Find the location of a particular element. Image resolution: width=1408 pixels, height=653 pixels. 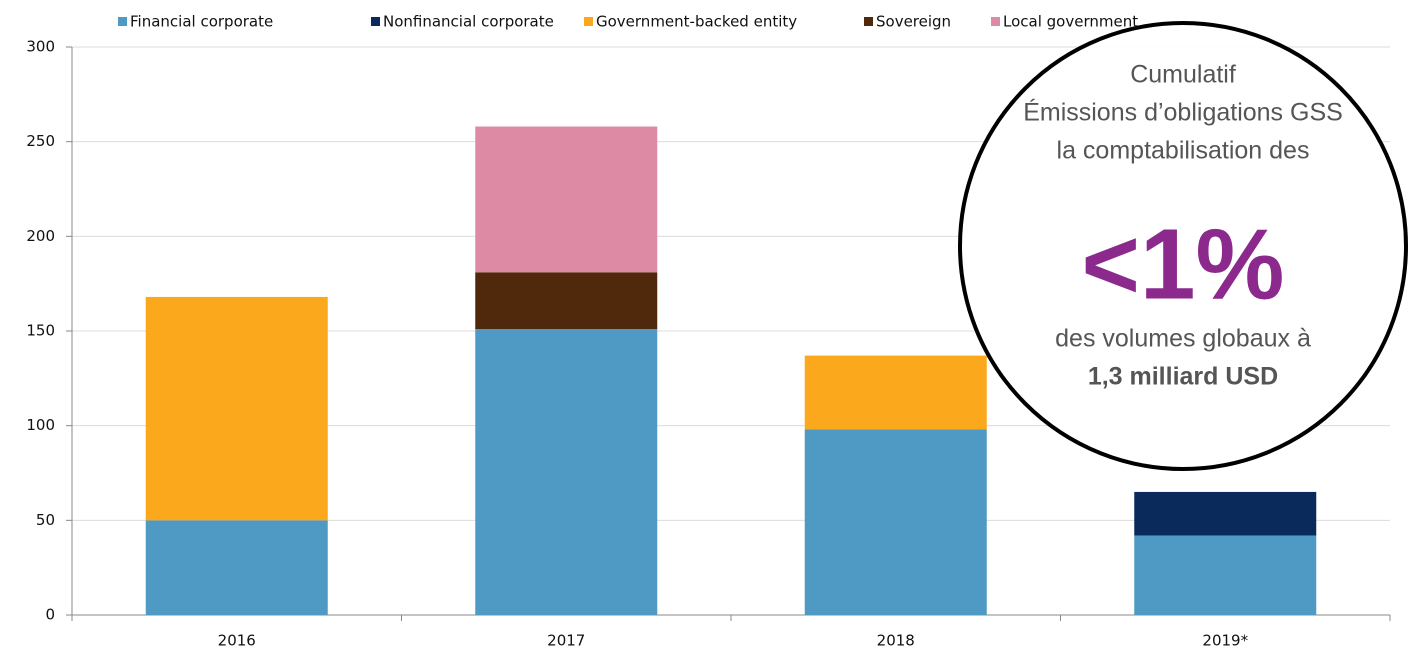

y-tick-label: 100 is located at coordinates (40, 425).